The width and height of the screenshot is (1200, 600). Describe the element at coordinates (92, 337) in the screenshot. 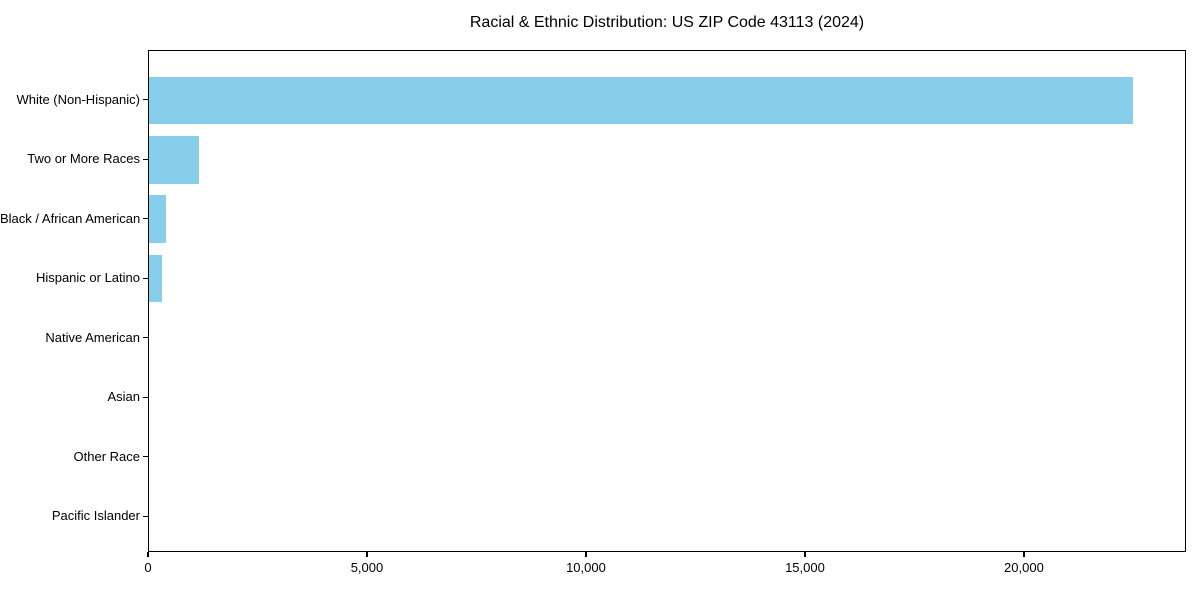

I see `y-tick-label-native-american: Native American` at that location.